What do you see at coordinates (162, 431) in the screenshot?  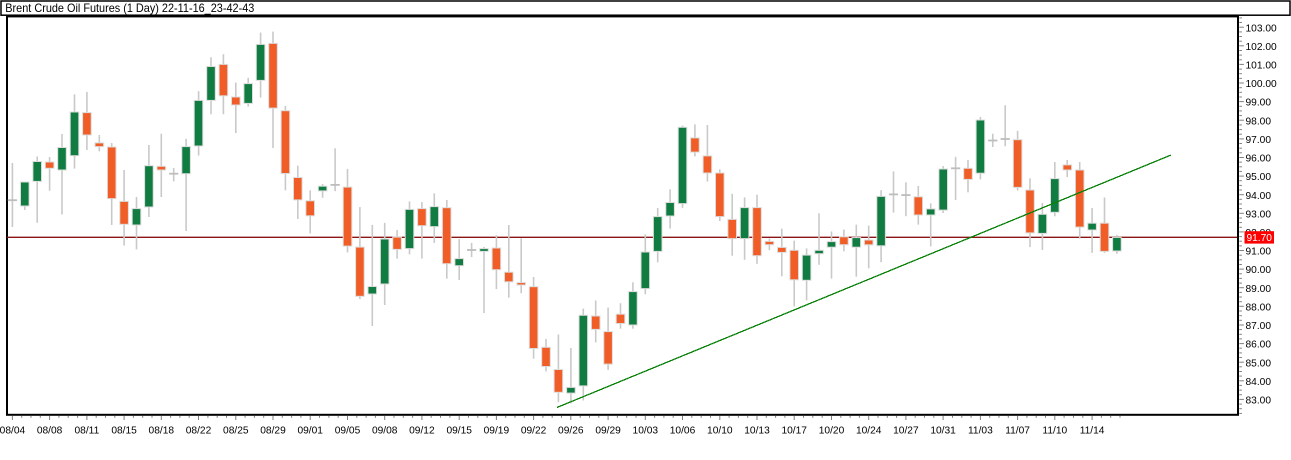 I see `svg-text: 08/18` at bounding box center [162, 431].